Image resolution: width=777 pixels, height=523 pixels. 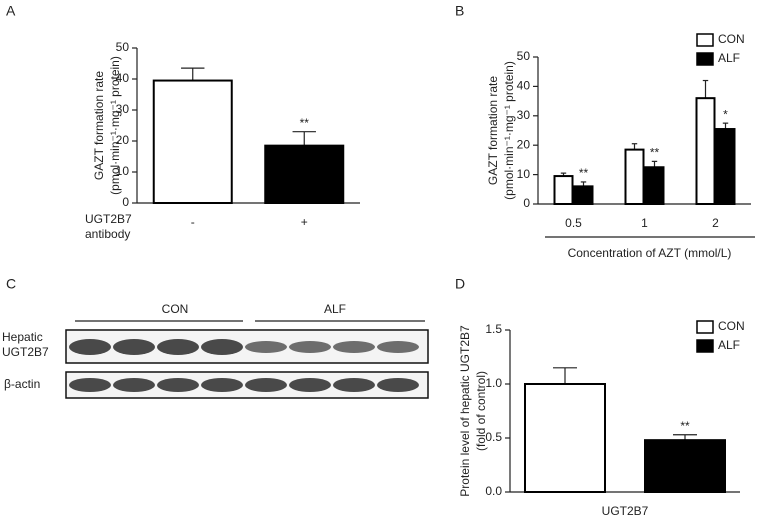 What do you see at coordinates (244, 365) in the screenshot?
I see `bands` at bounding box center [244, 365].